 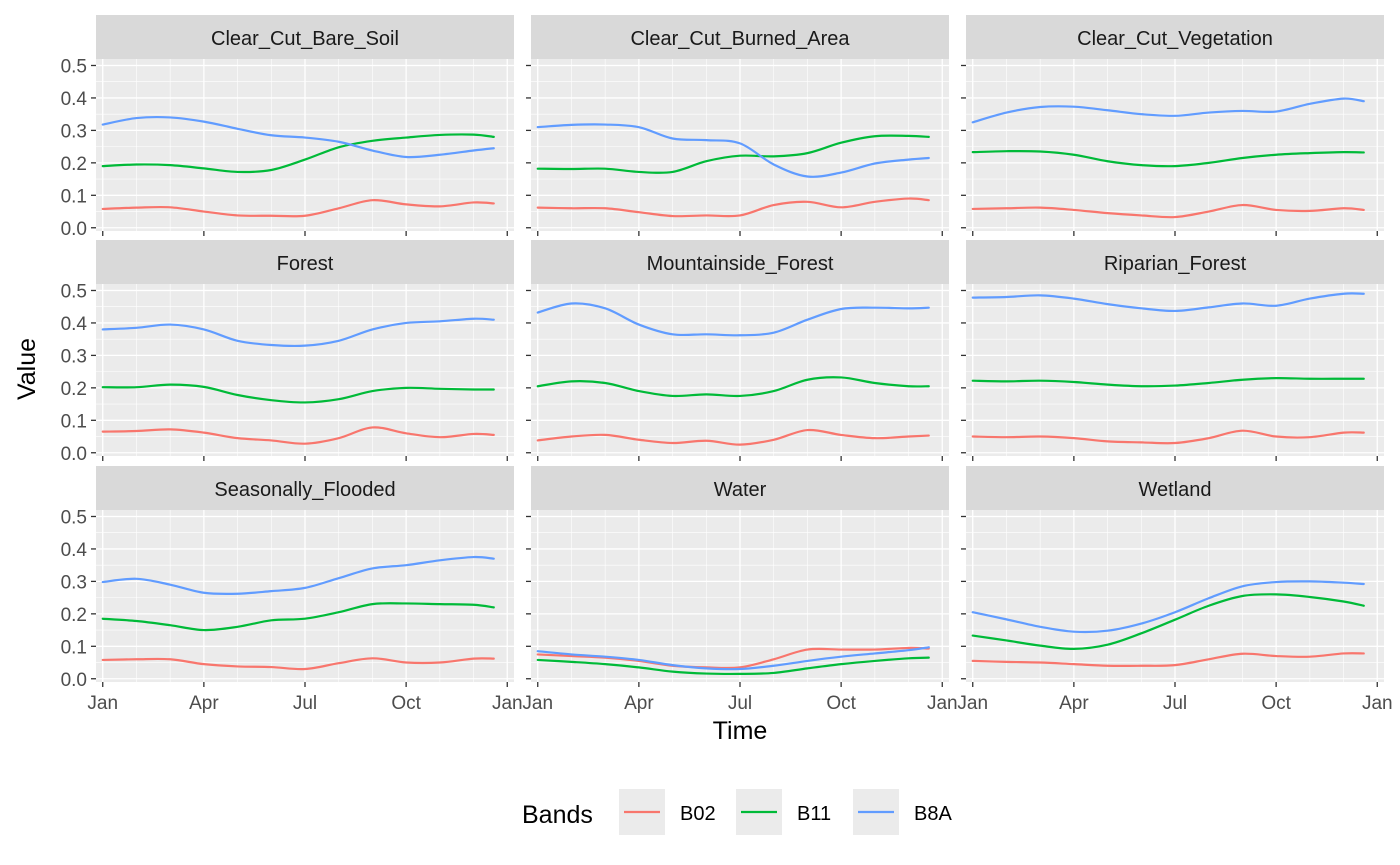 What do you see at coordinates (933, 814) in the screenshot?
I see `legend-label-b8a: B8A` at bounding box center [933, 814].